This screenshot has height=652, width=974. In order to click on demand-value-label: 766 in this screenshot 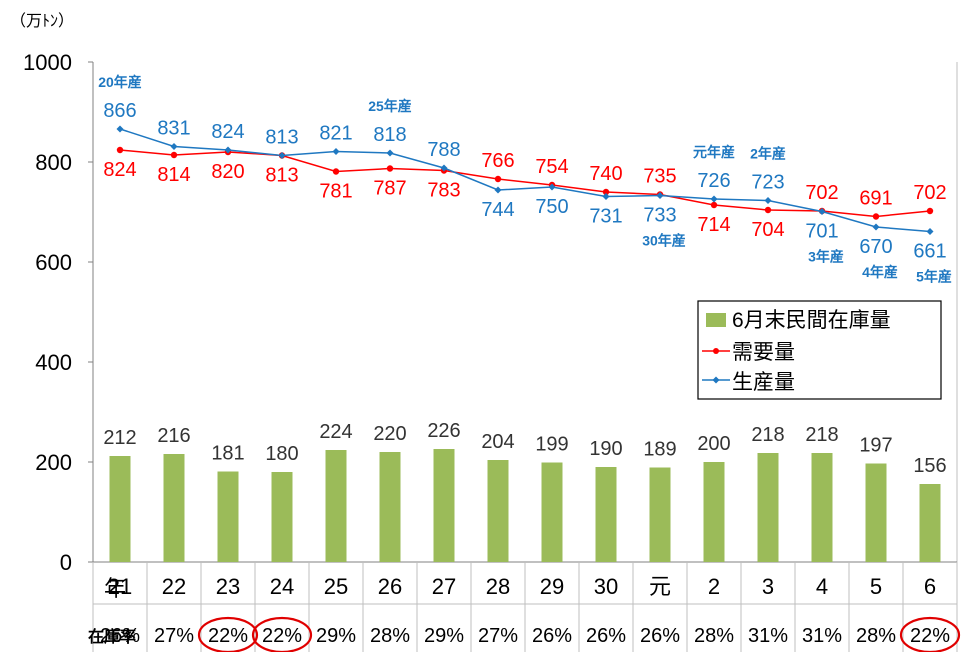, I will do `click(497, 161)`.